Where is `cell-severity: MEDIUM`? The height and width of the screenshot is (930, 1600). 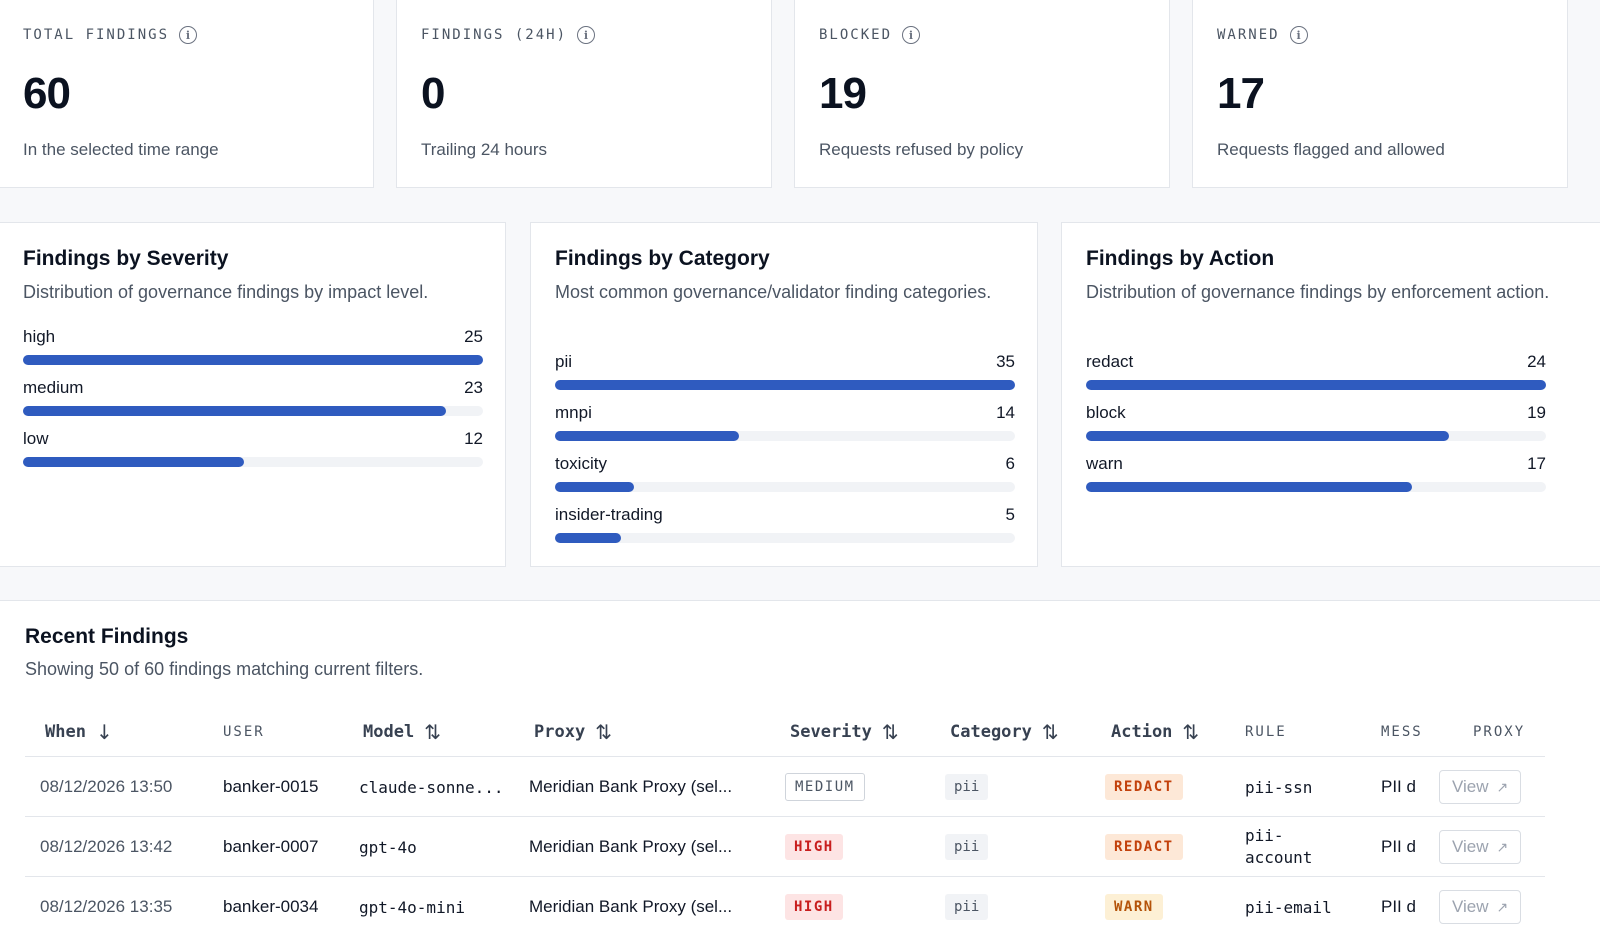 cell-severity: MEDIUM is located at coordinates (825, 787).